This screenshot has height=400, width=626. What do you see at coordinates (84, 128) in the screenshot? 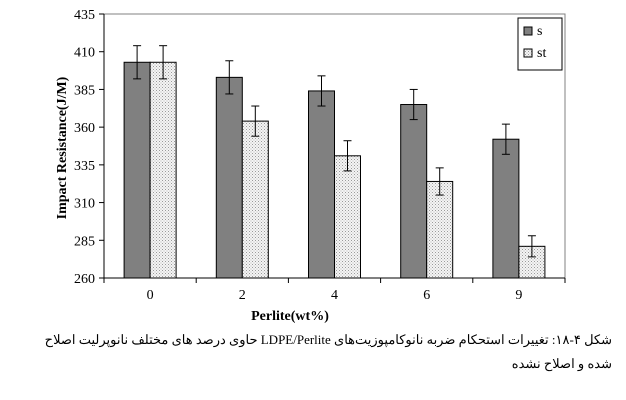
I see `y-tick-label: 360` at bounding box center [84, 128].